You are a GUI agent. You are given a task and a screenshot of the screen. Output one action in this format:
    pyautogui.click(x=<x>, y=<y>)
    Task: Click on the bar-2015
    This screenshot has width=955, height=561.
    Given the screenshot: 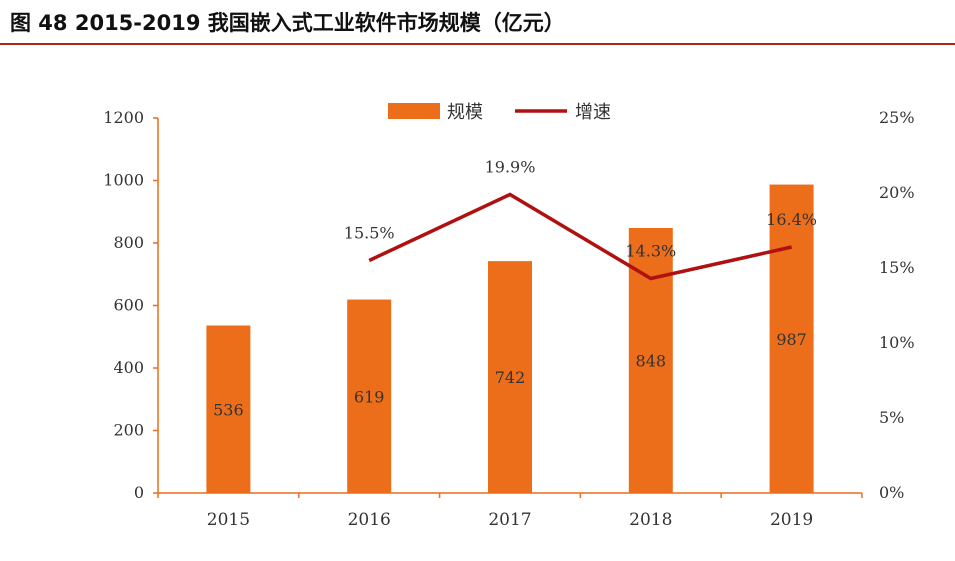 What is the action you would take?
    pyautogui.click(x=228, y=409)
    